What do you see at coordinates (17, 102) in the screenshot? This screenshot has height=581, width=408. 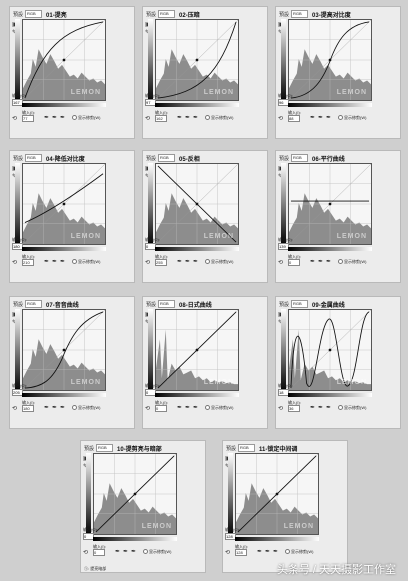 I see `output-field: 167` at bounding box center [17, 102].